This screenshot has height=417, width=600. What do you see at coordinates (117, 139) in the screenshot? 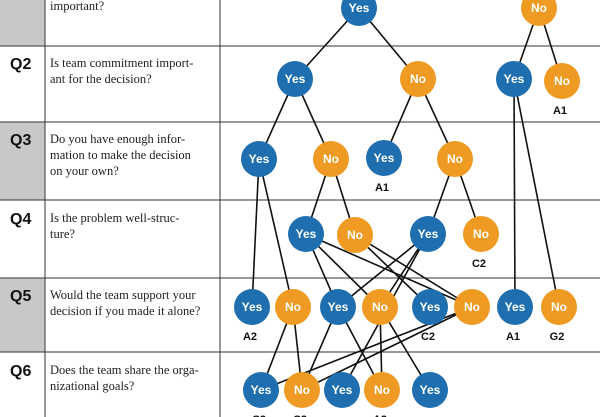
I see `question-text-line: Do you have enough infor-` at bounding box center [117, 139].